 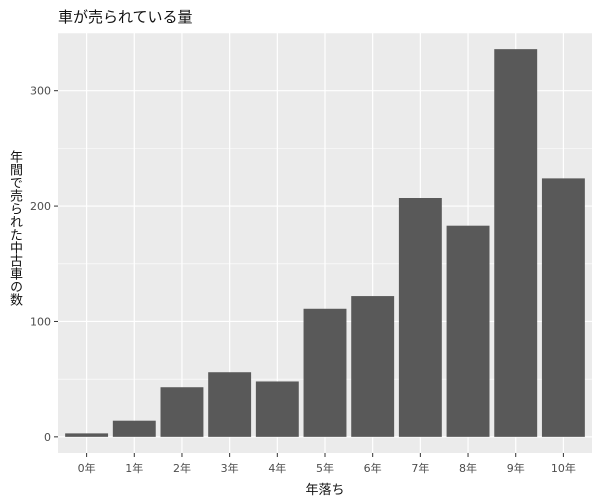 What do you see at coordinates (125, 17) in the screenshot?
I see `chart-title: 車が売られている量` at bounding box center [125, 17].